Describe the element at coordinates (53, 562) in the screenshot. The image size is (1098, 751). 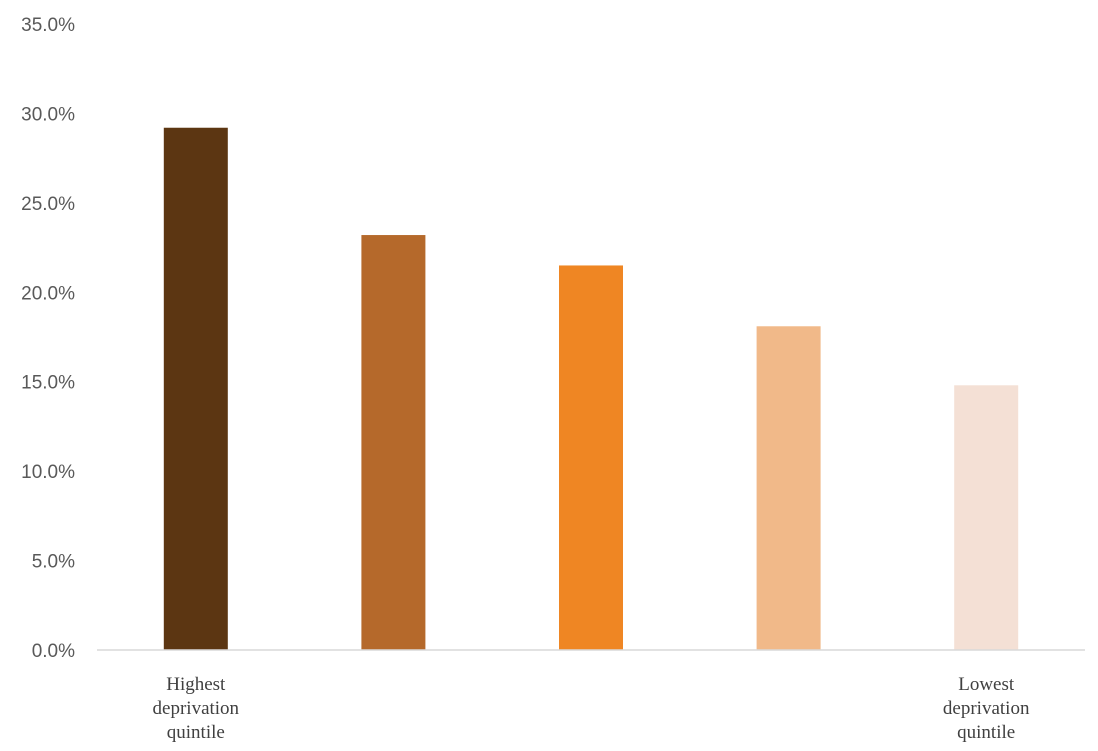
I see `y-tick-label: 5.0%` at that location.